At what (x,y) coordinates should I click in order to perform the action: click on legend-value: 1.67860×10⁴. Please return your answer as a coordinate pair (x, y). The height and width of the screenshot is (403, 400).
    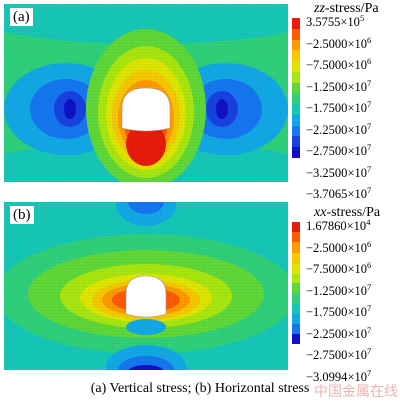
    Looking at the image, I should click on (338, 225).